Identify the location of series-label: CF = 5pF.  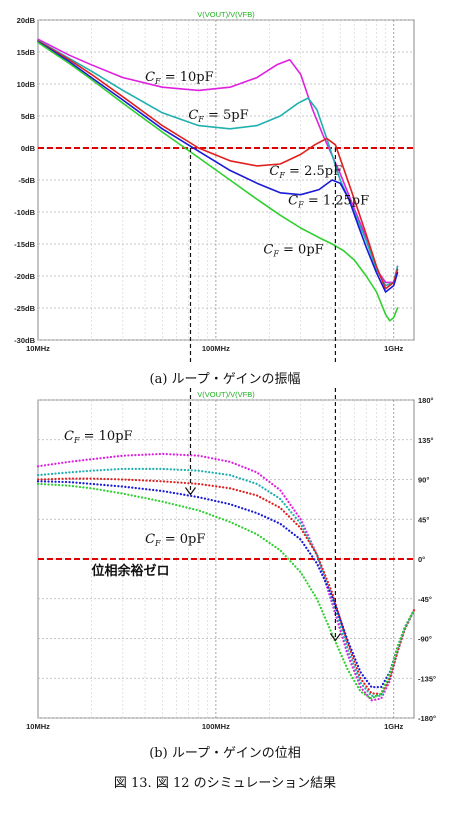
(218, 116).